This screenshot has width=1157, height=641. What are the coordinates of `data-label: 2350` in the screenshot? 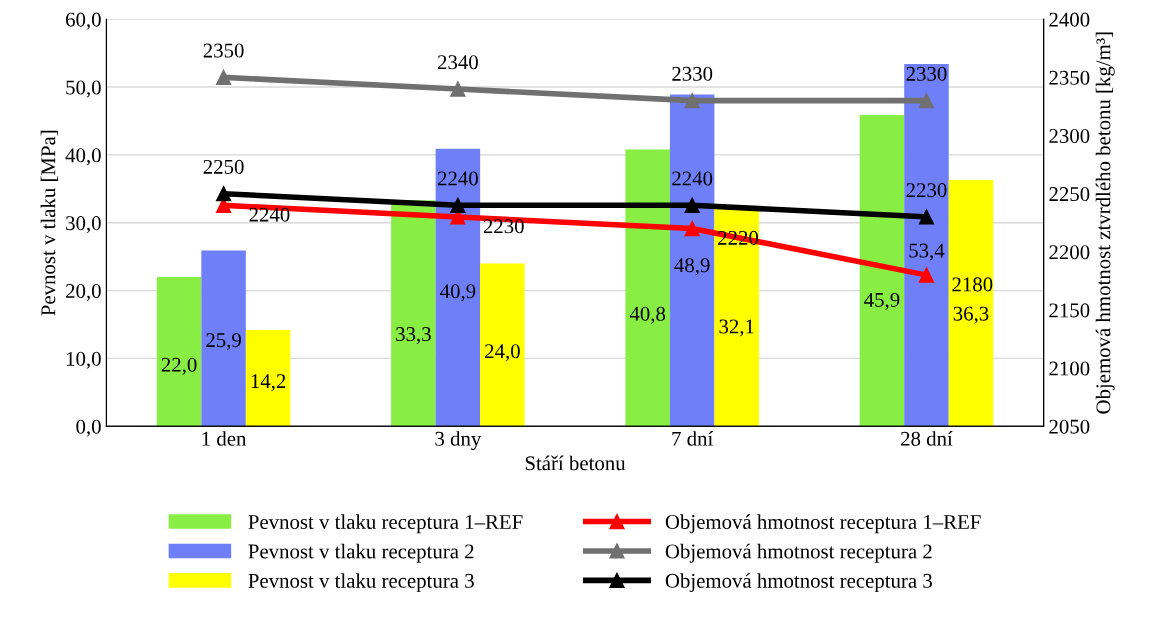 It's located at (223, 50).